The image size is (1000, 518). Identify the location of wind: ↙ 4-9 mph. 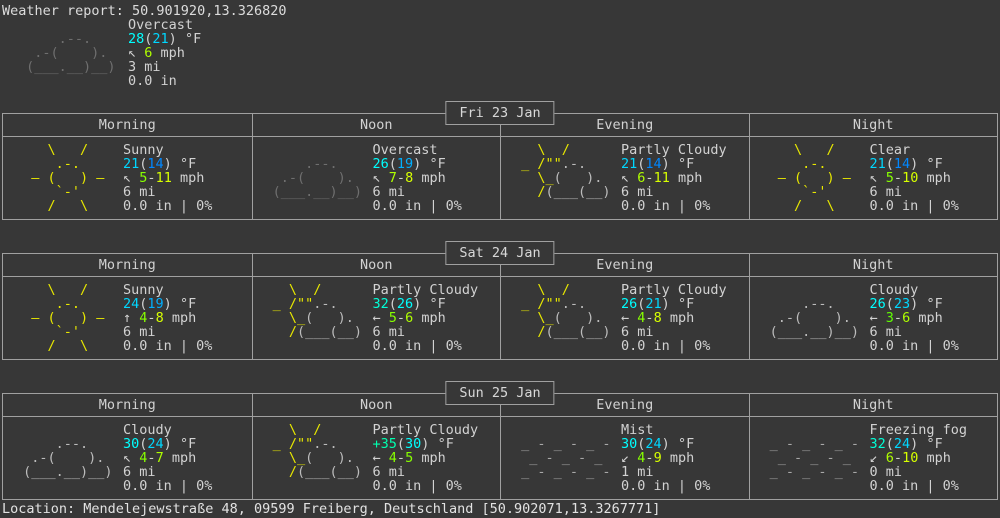
(665, 458).